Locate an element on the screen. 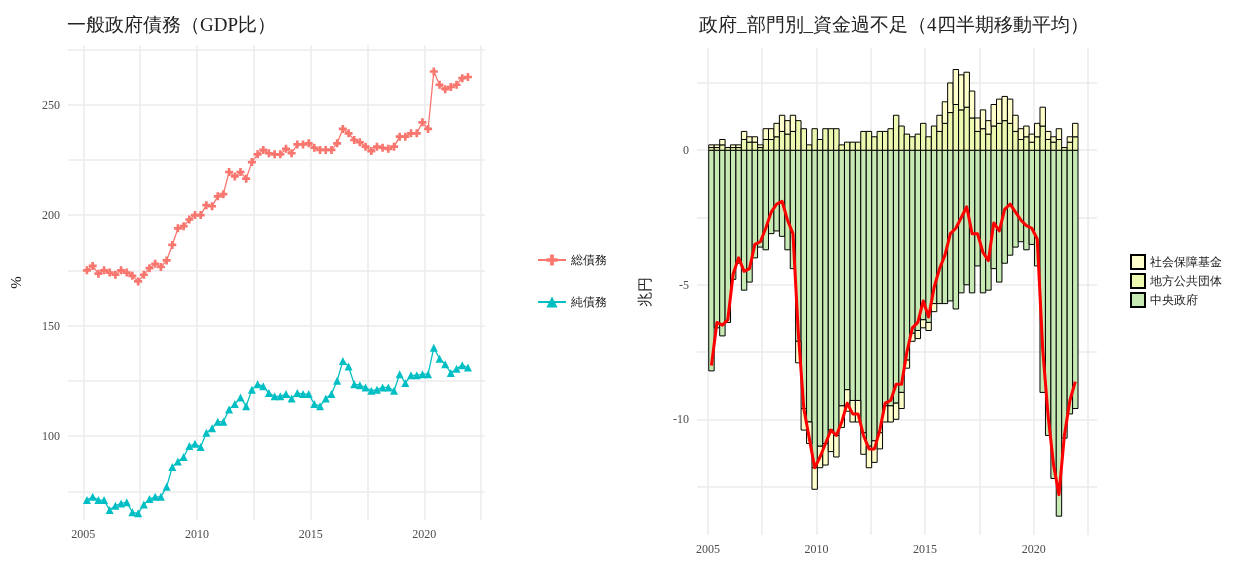  y-tick-label: -5 is located at coordinates (684, 284).